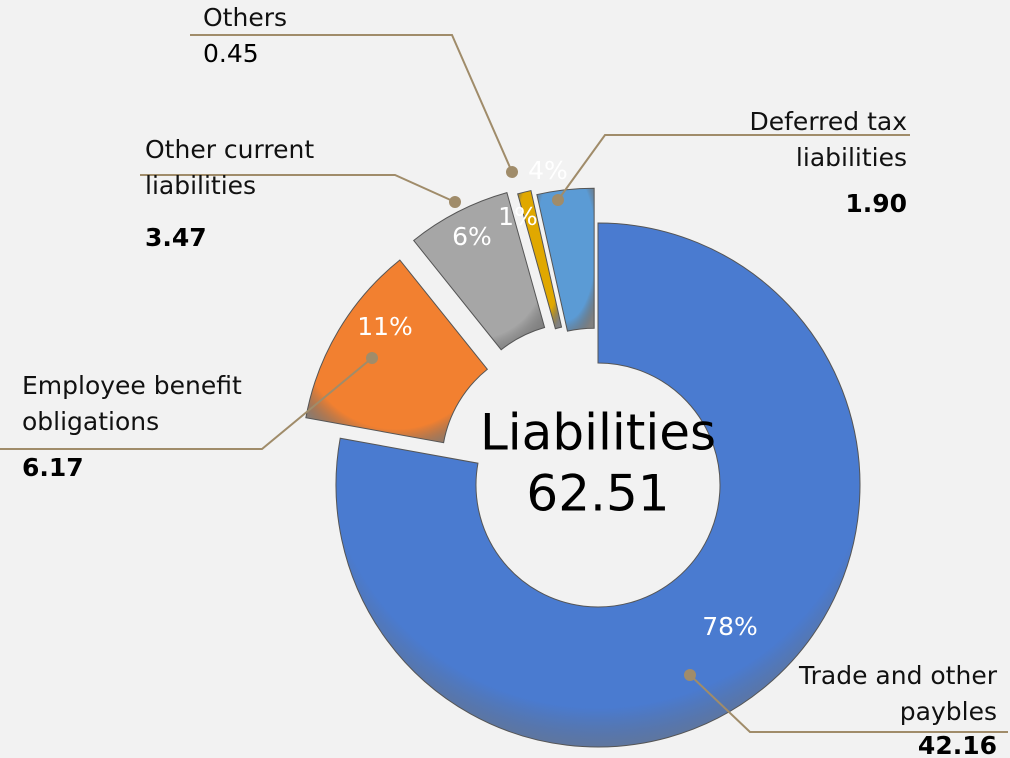 The image size is (1010, 758). What do you see at coordinates (597, 494) in the screenshot?
I see `center-total: 62.51` at bounding box center [597, 494].